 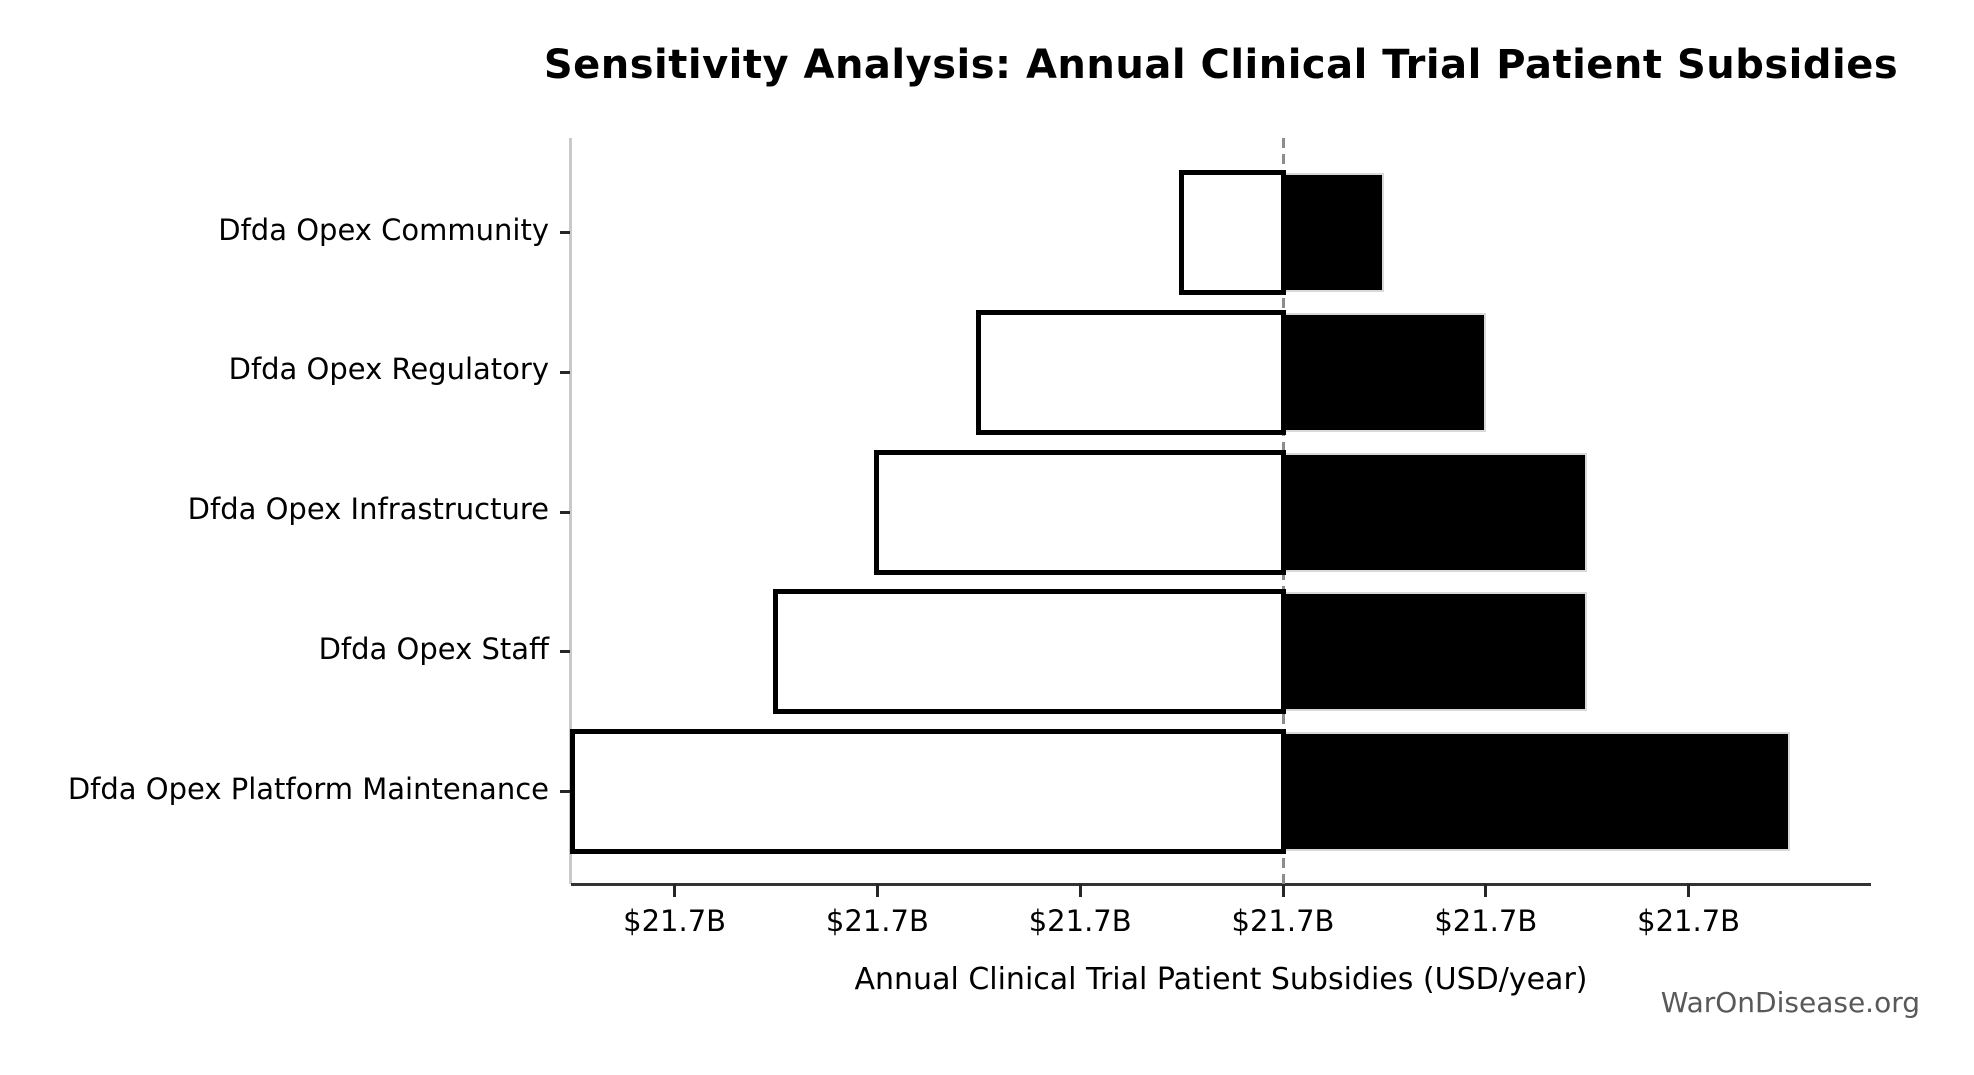 What do you see at coordinates (368, 509) in the screenshot?
I see `category-label: Dfda Opex Infrastructure` at bounding box center [368, 509].